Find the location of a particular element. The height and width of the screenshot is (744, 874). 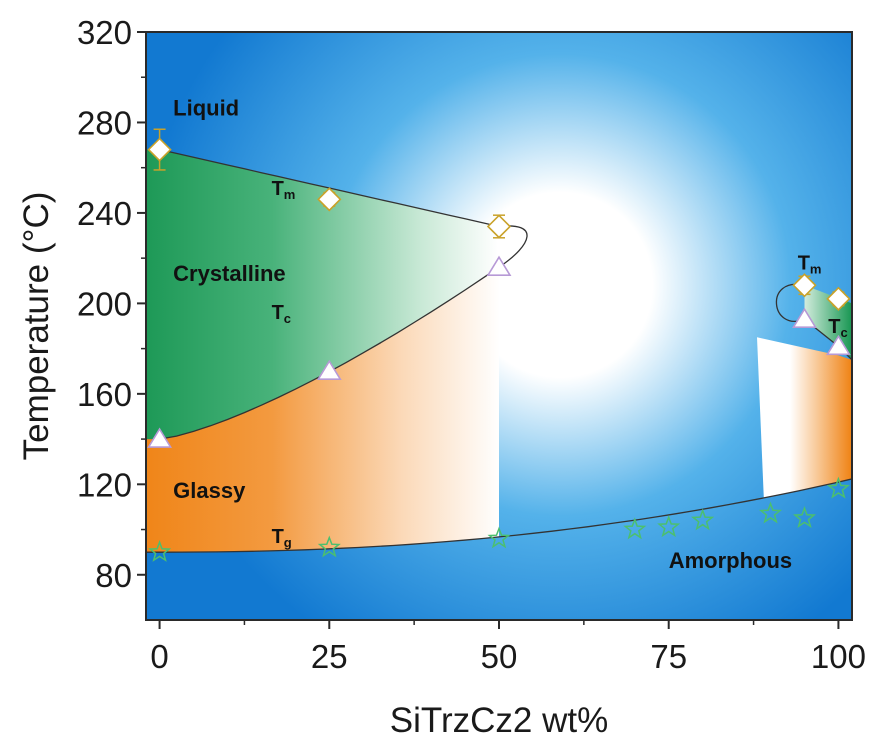

y-tick-label: 80 is located at coordinates (113, 575).